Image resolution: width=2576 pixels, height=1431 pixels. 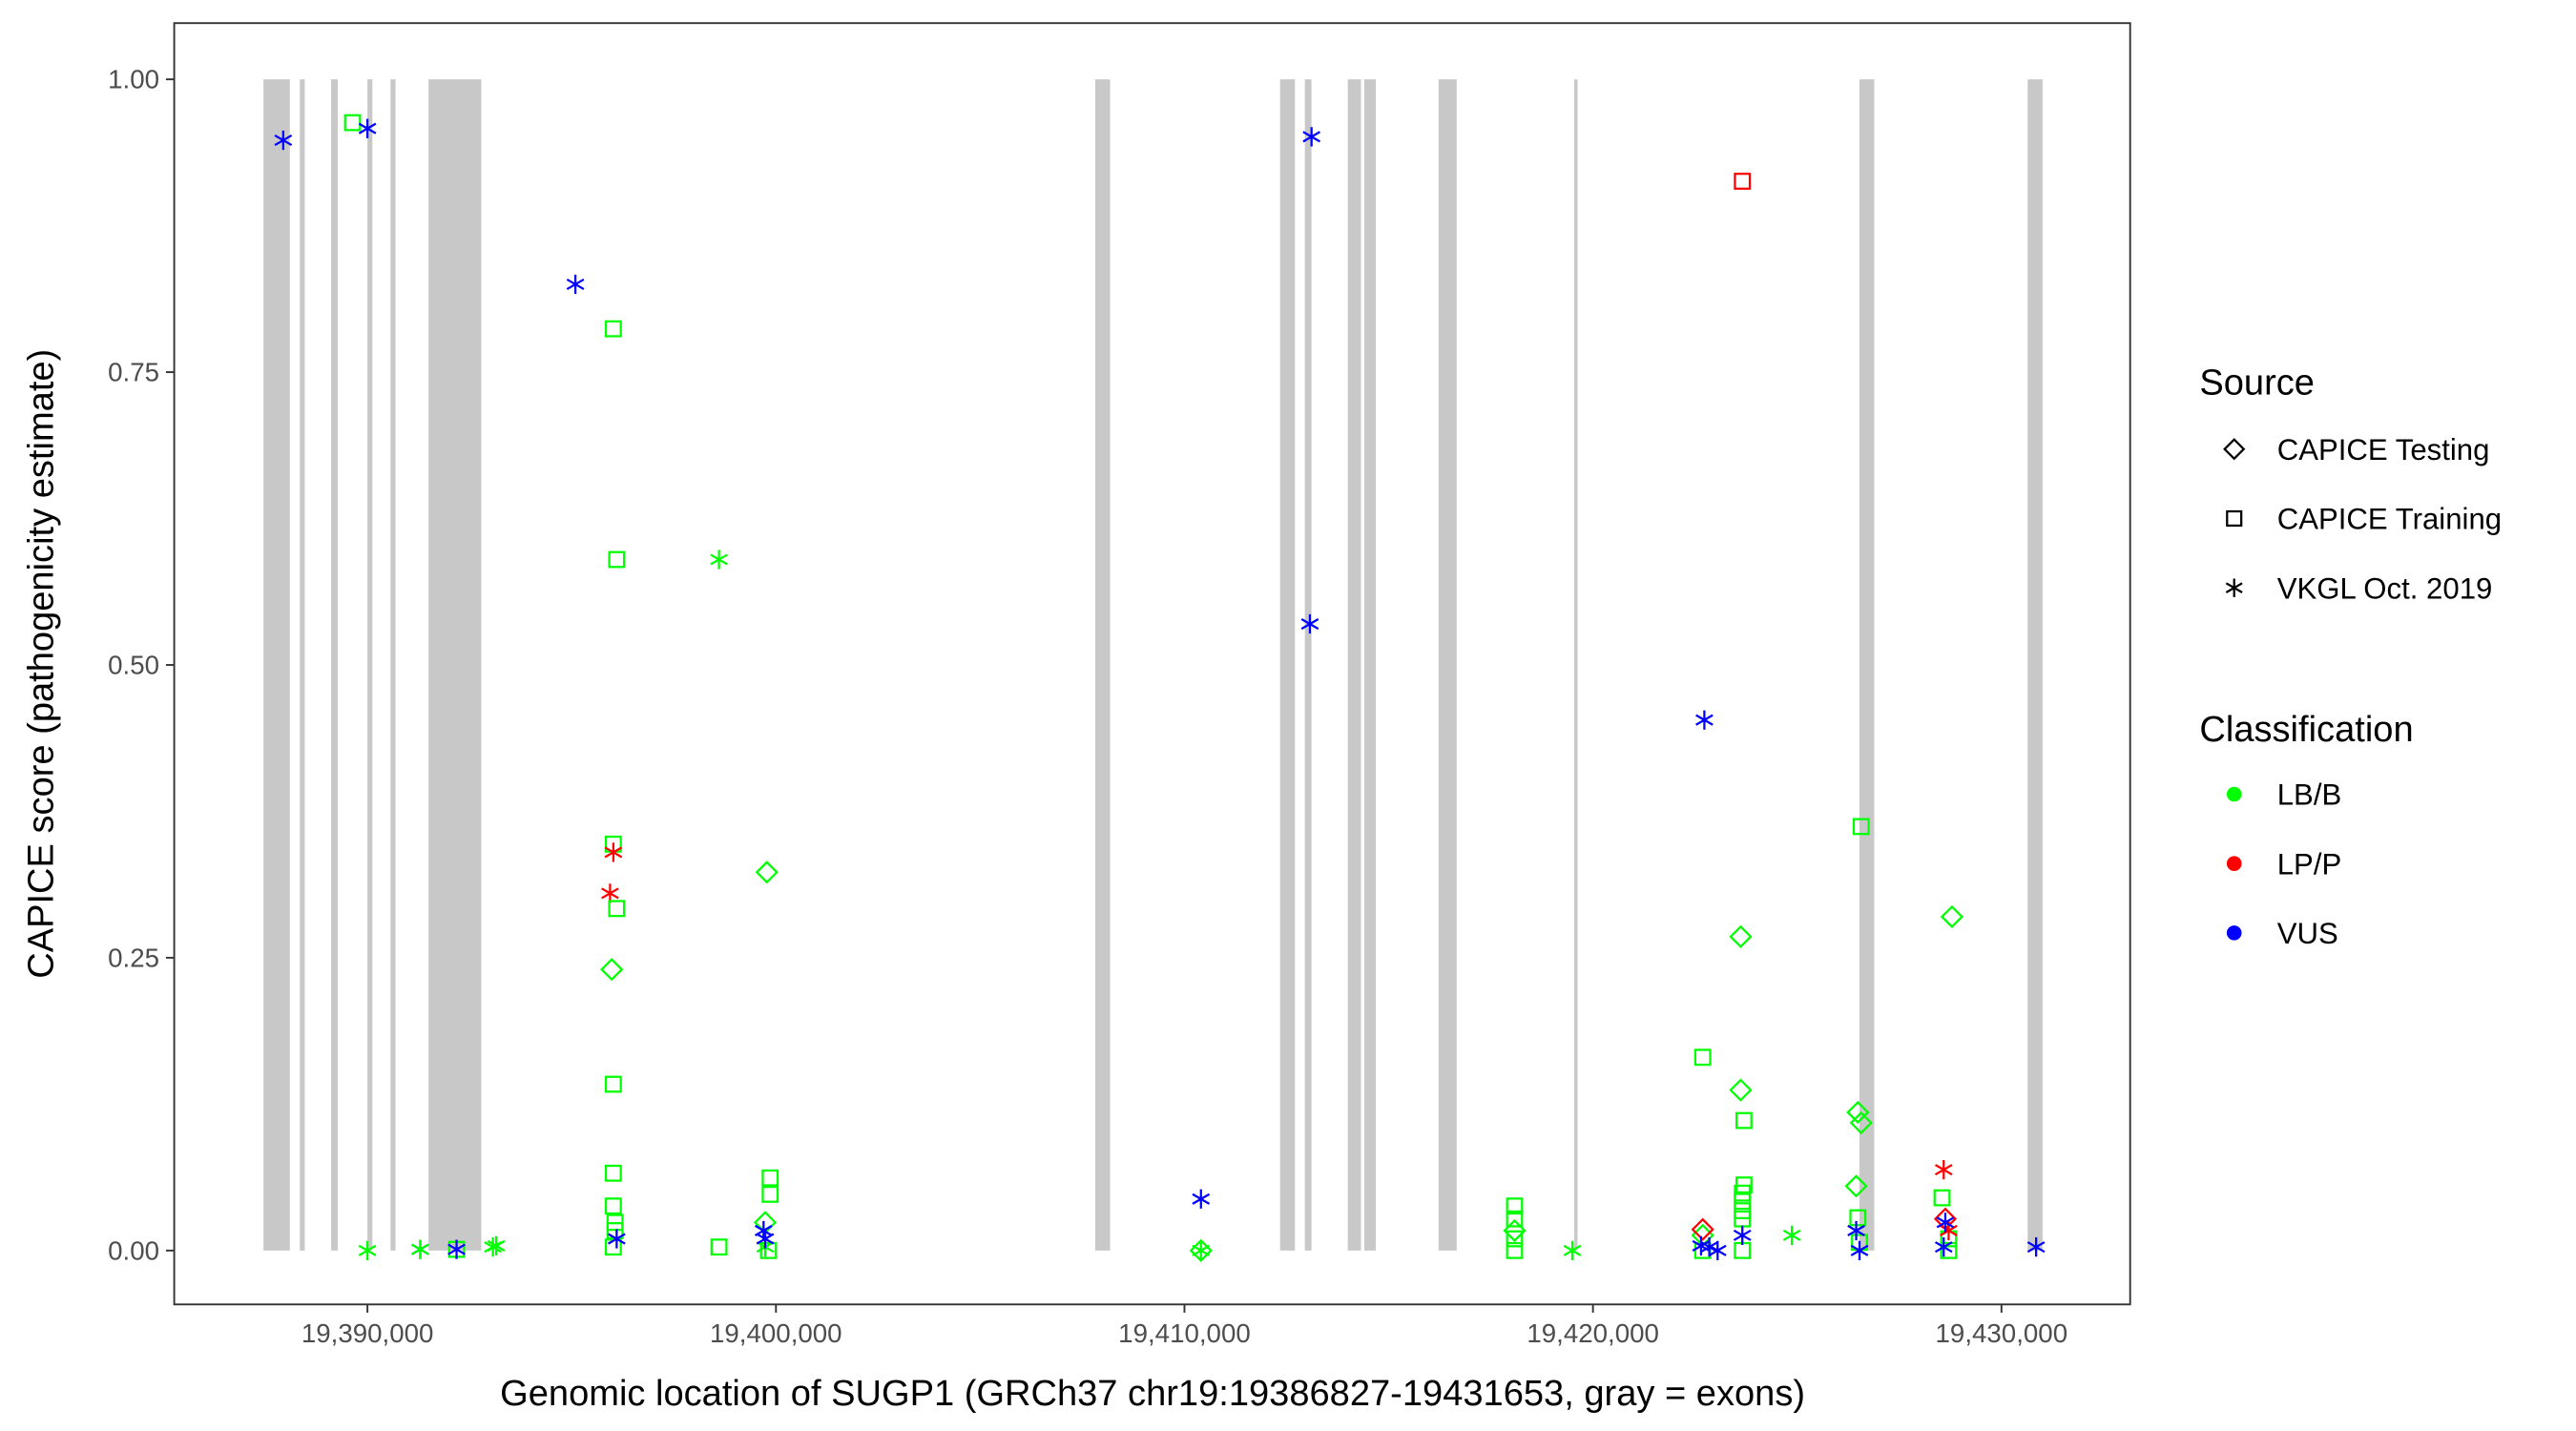 I want to click on legend-source-label: VKGL Oct. 2019, so click(x=2385, y=588).